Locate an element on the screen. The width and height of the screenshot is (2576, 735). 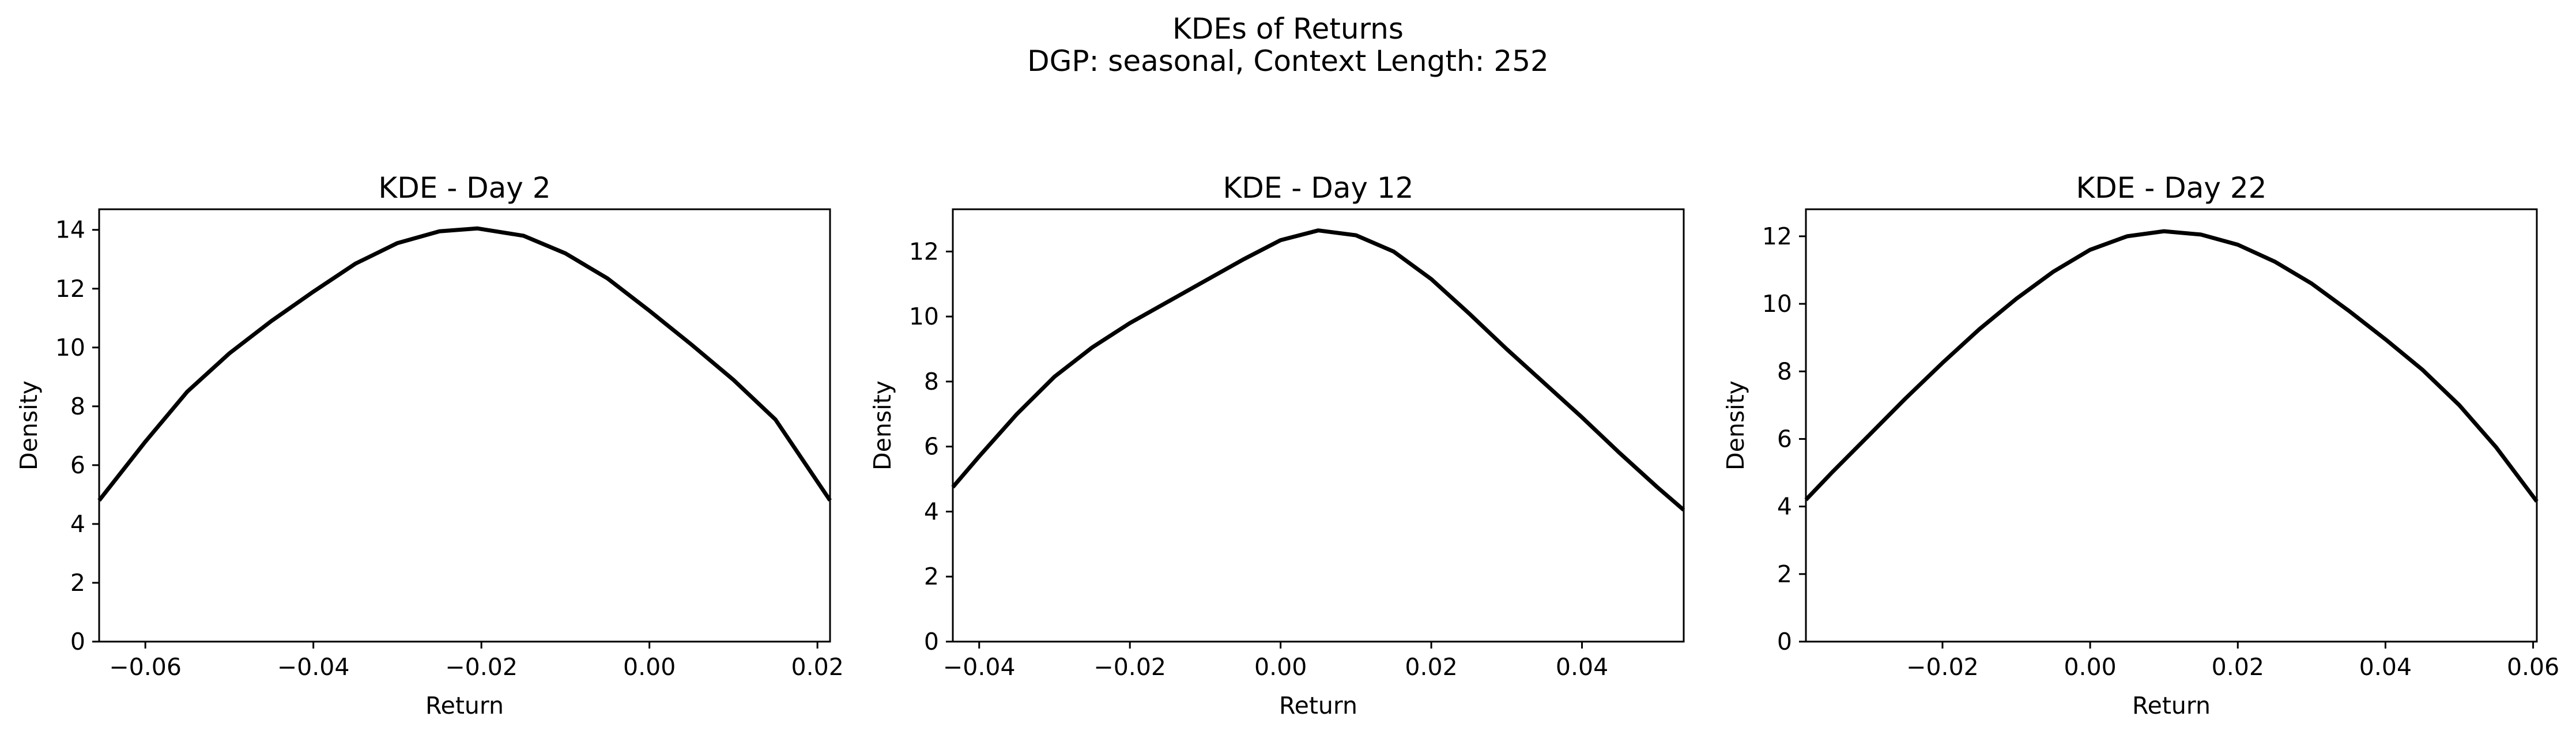
figure-title: KDEs of Returns is located at coordinates (1288, 29).